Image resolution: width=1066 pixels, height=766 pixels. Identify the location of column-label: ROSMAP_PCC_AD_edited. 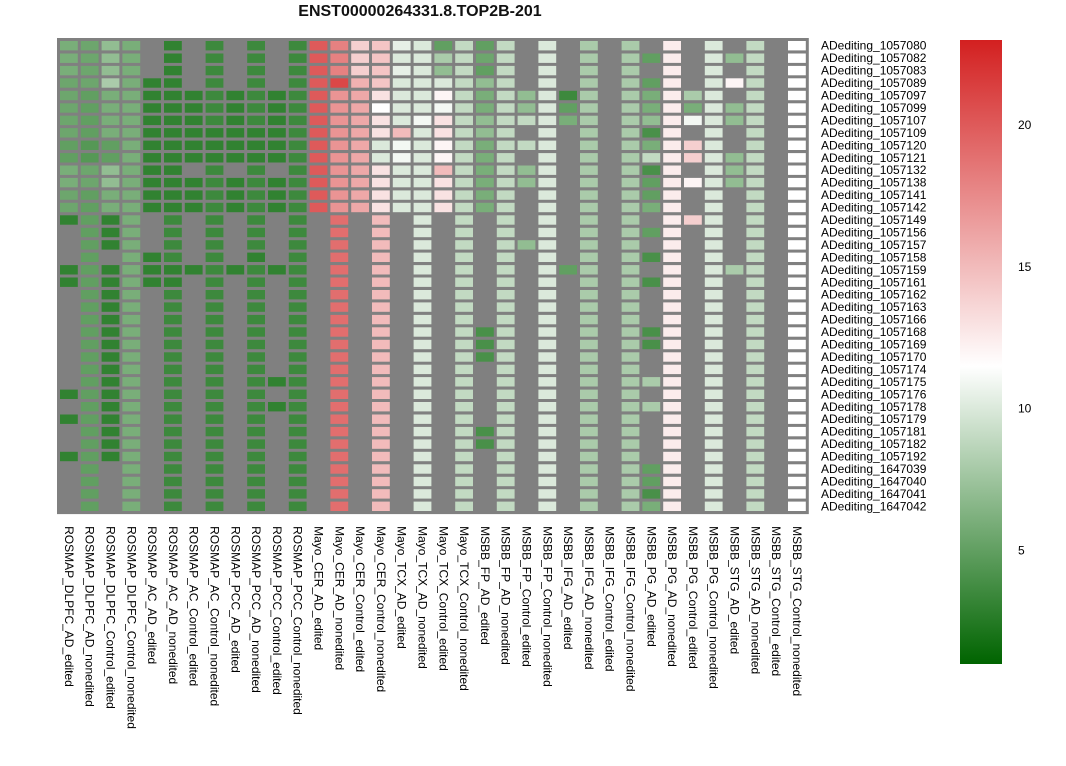
(235, 599).